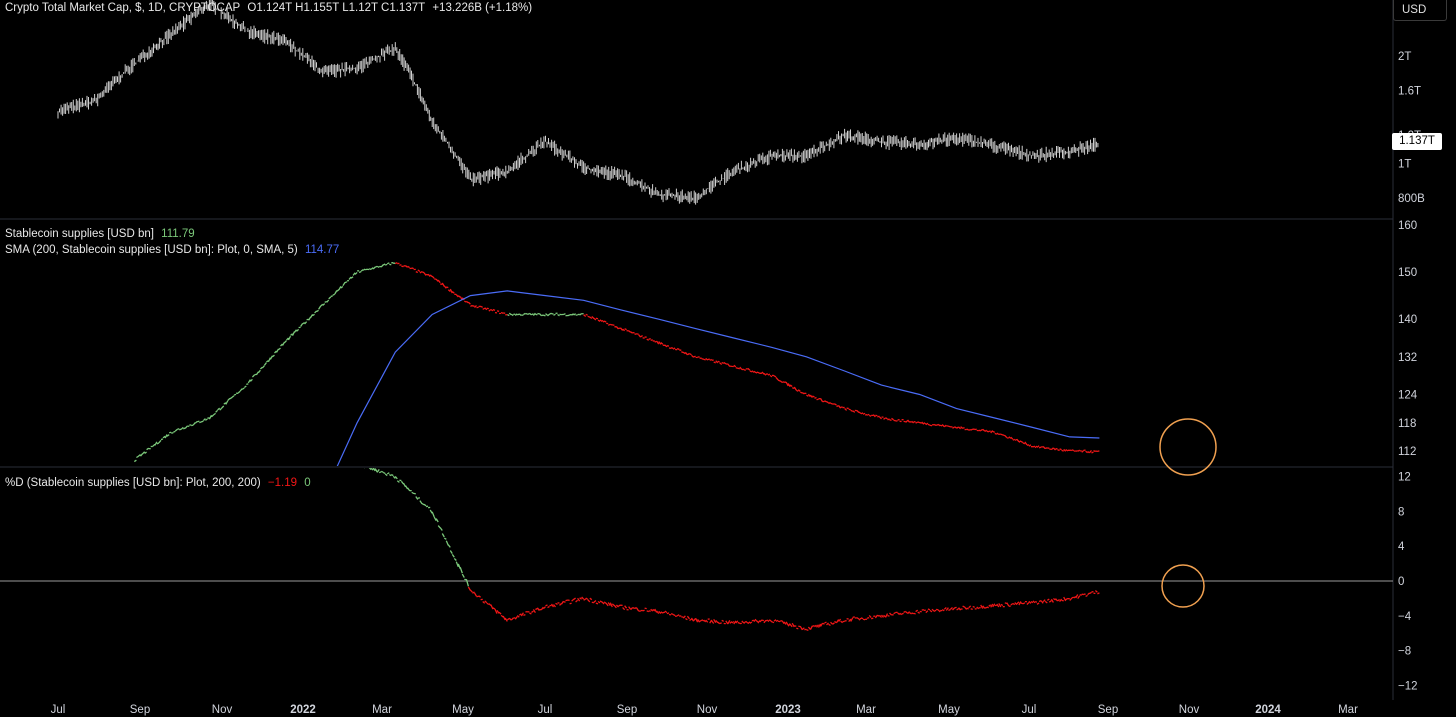  I want to click on pct-up-segments, so click(417, 527).